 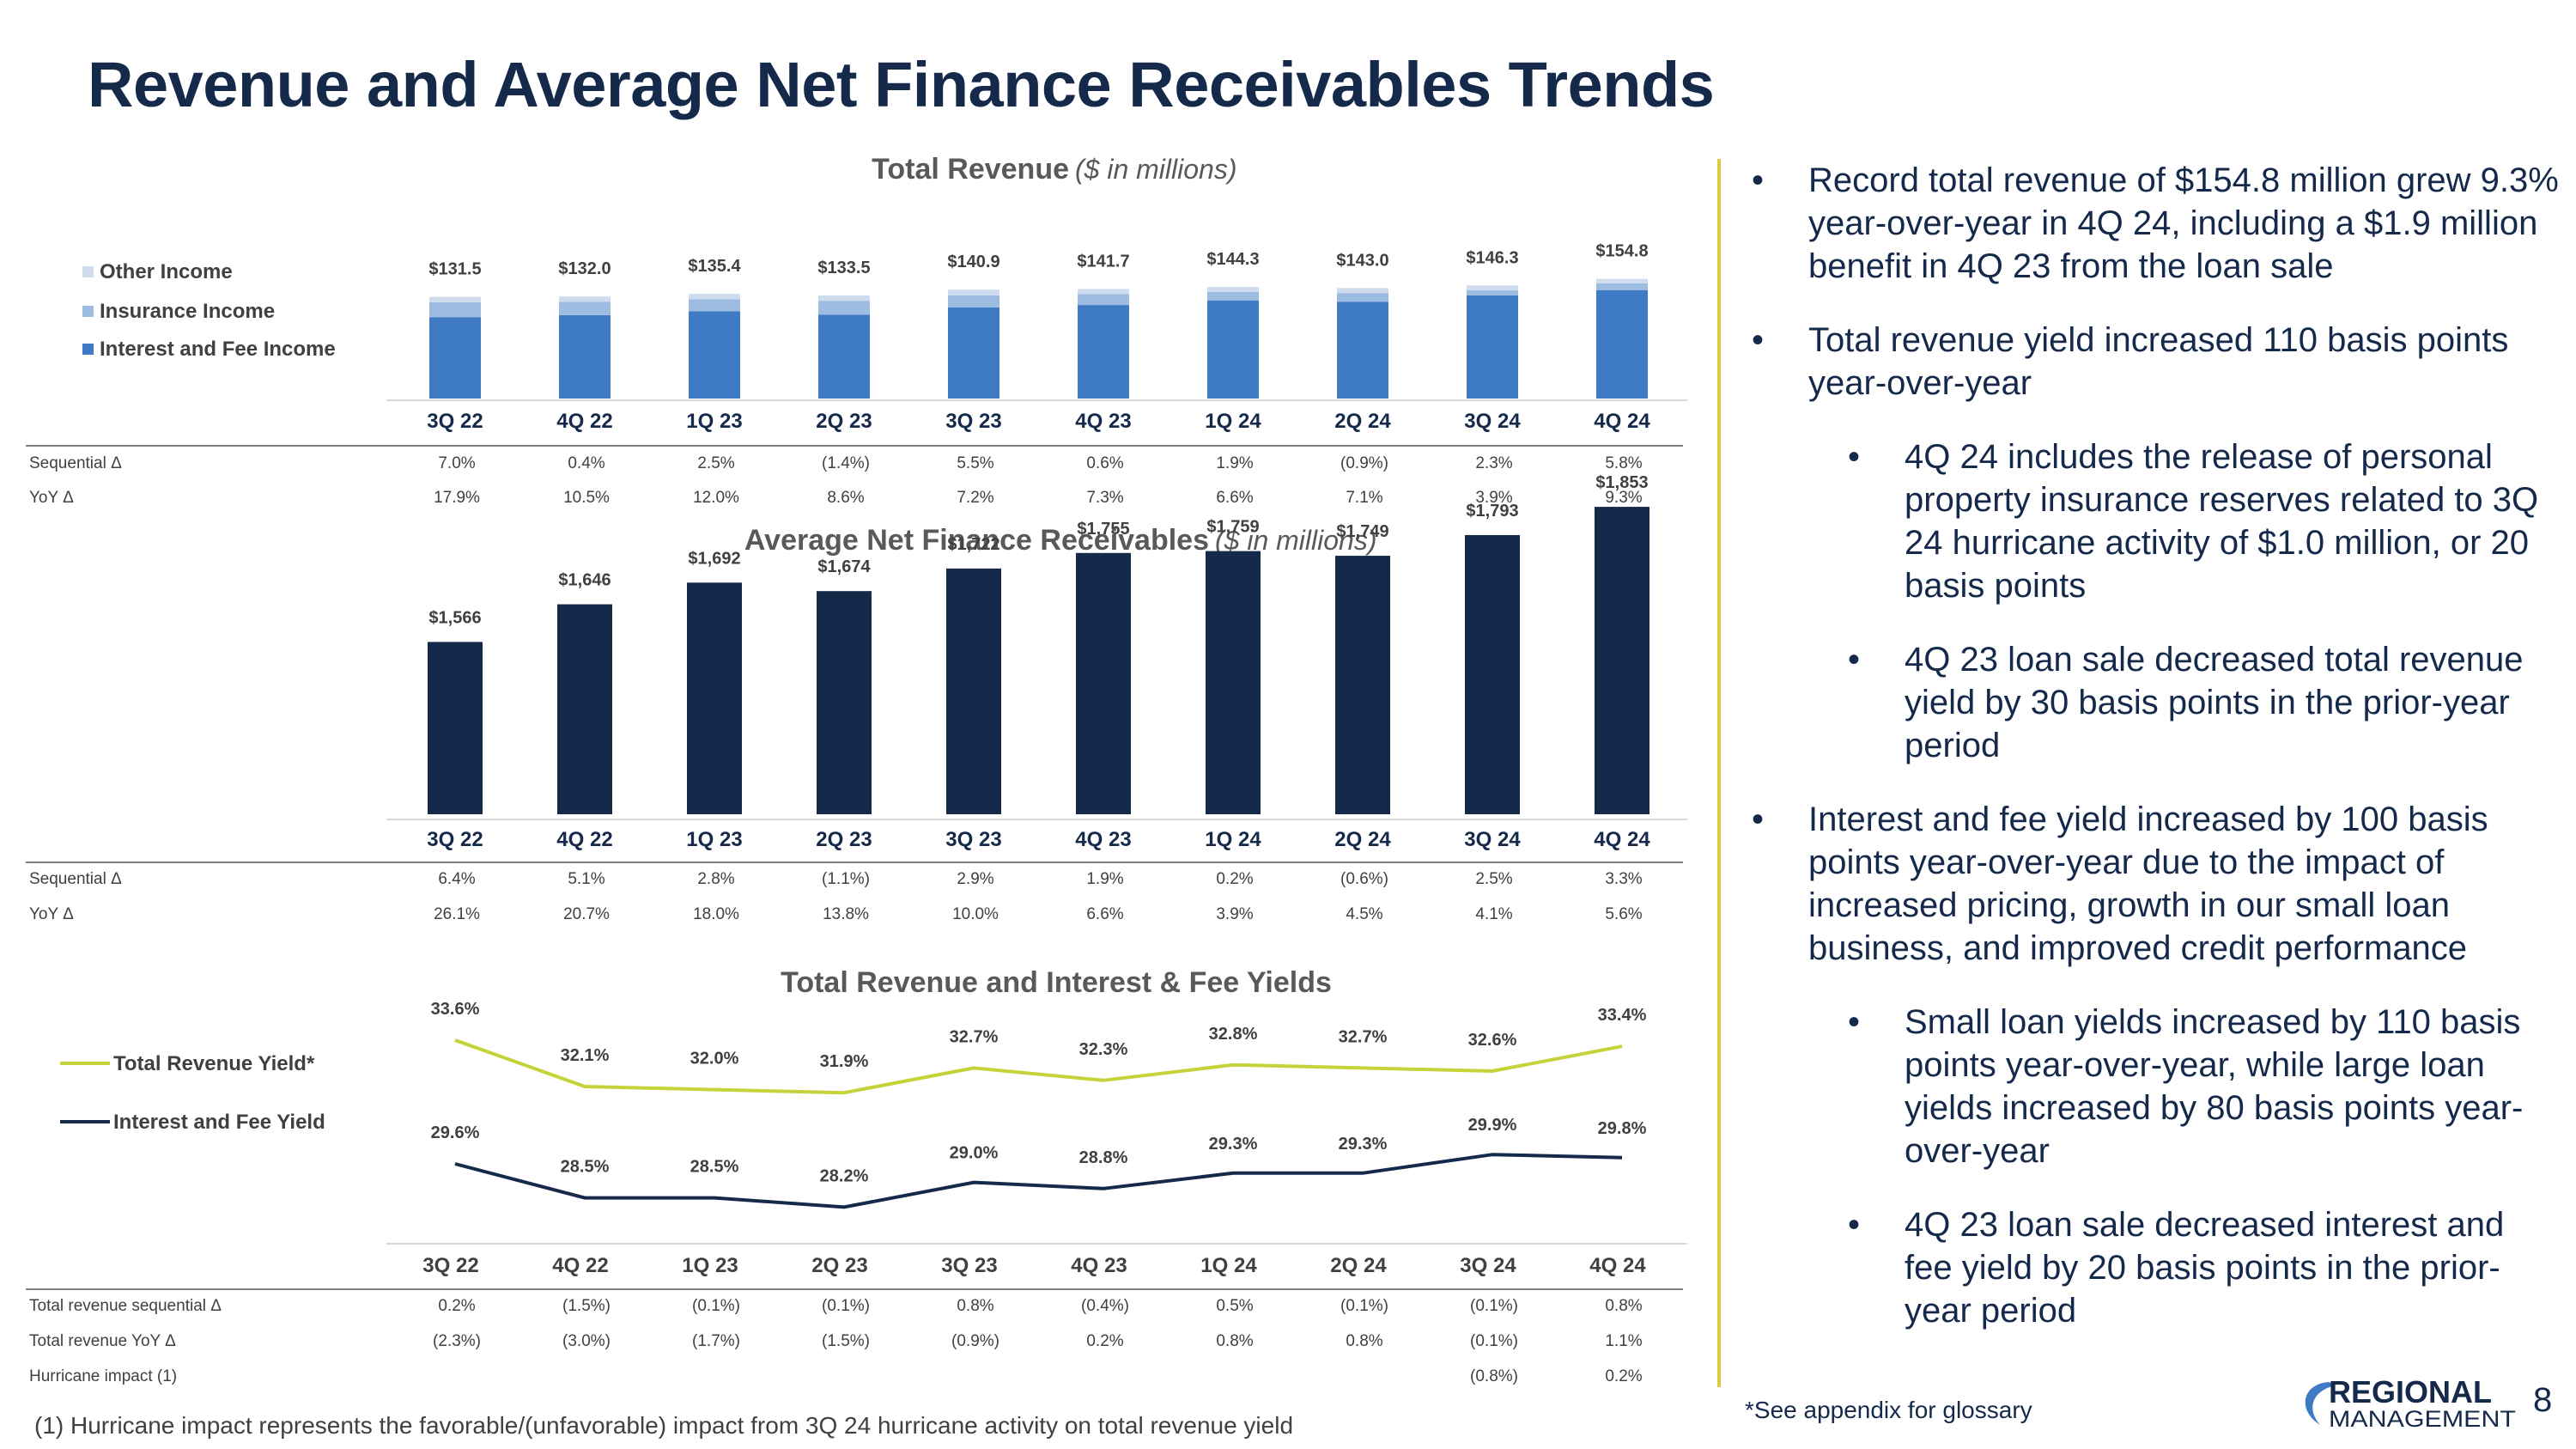 What do you see at coordinates (1235, 1341) in the screenshot?
I see `table-cell: 0.8%` at bounding box center [1235, 1341].